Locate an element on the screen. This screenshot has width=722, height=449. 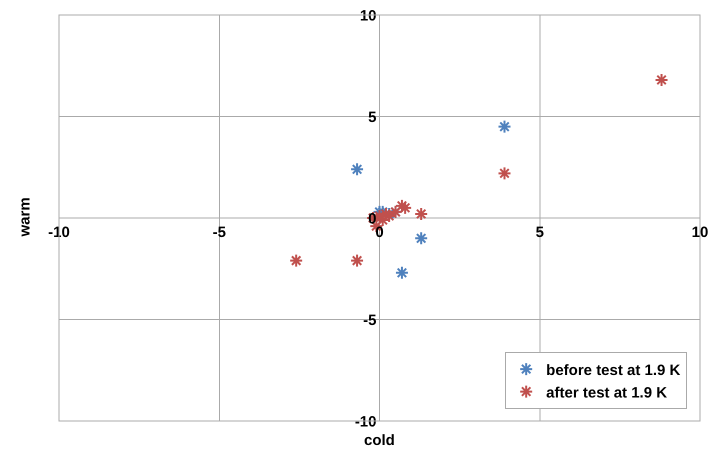
x-axis-title: cold is located at coordinates (379, 440).